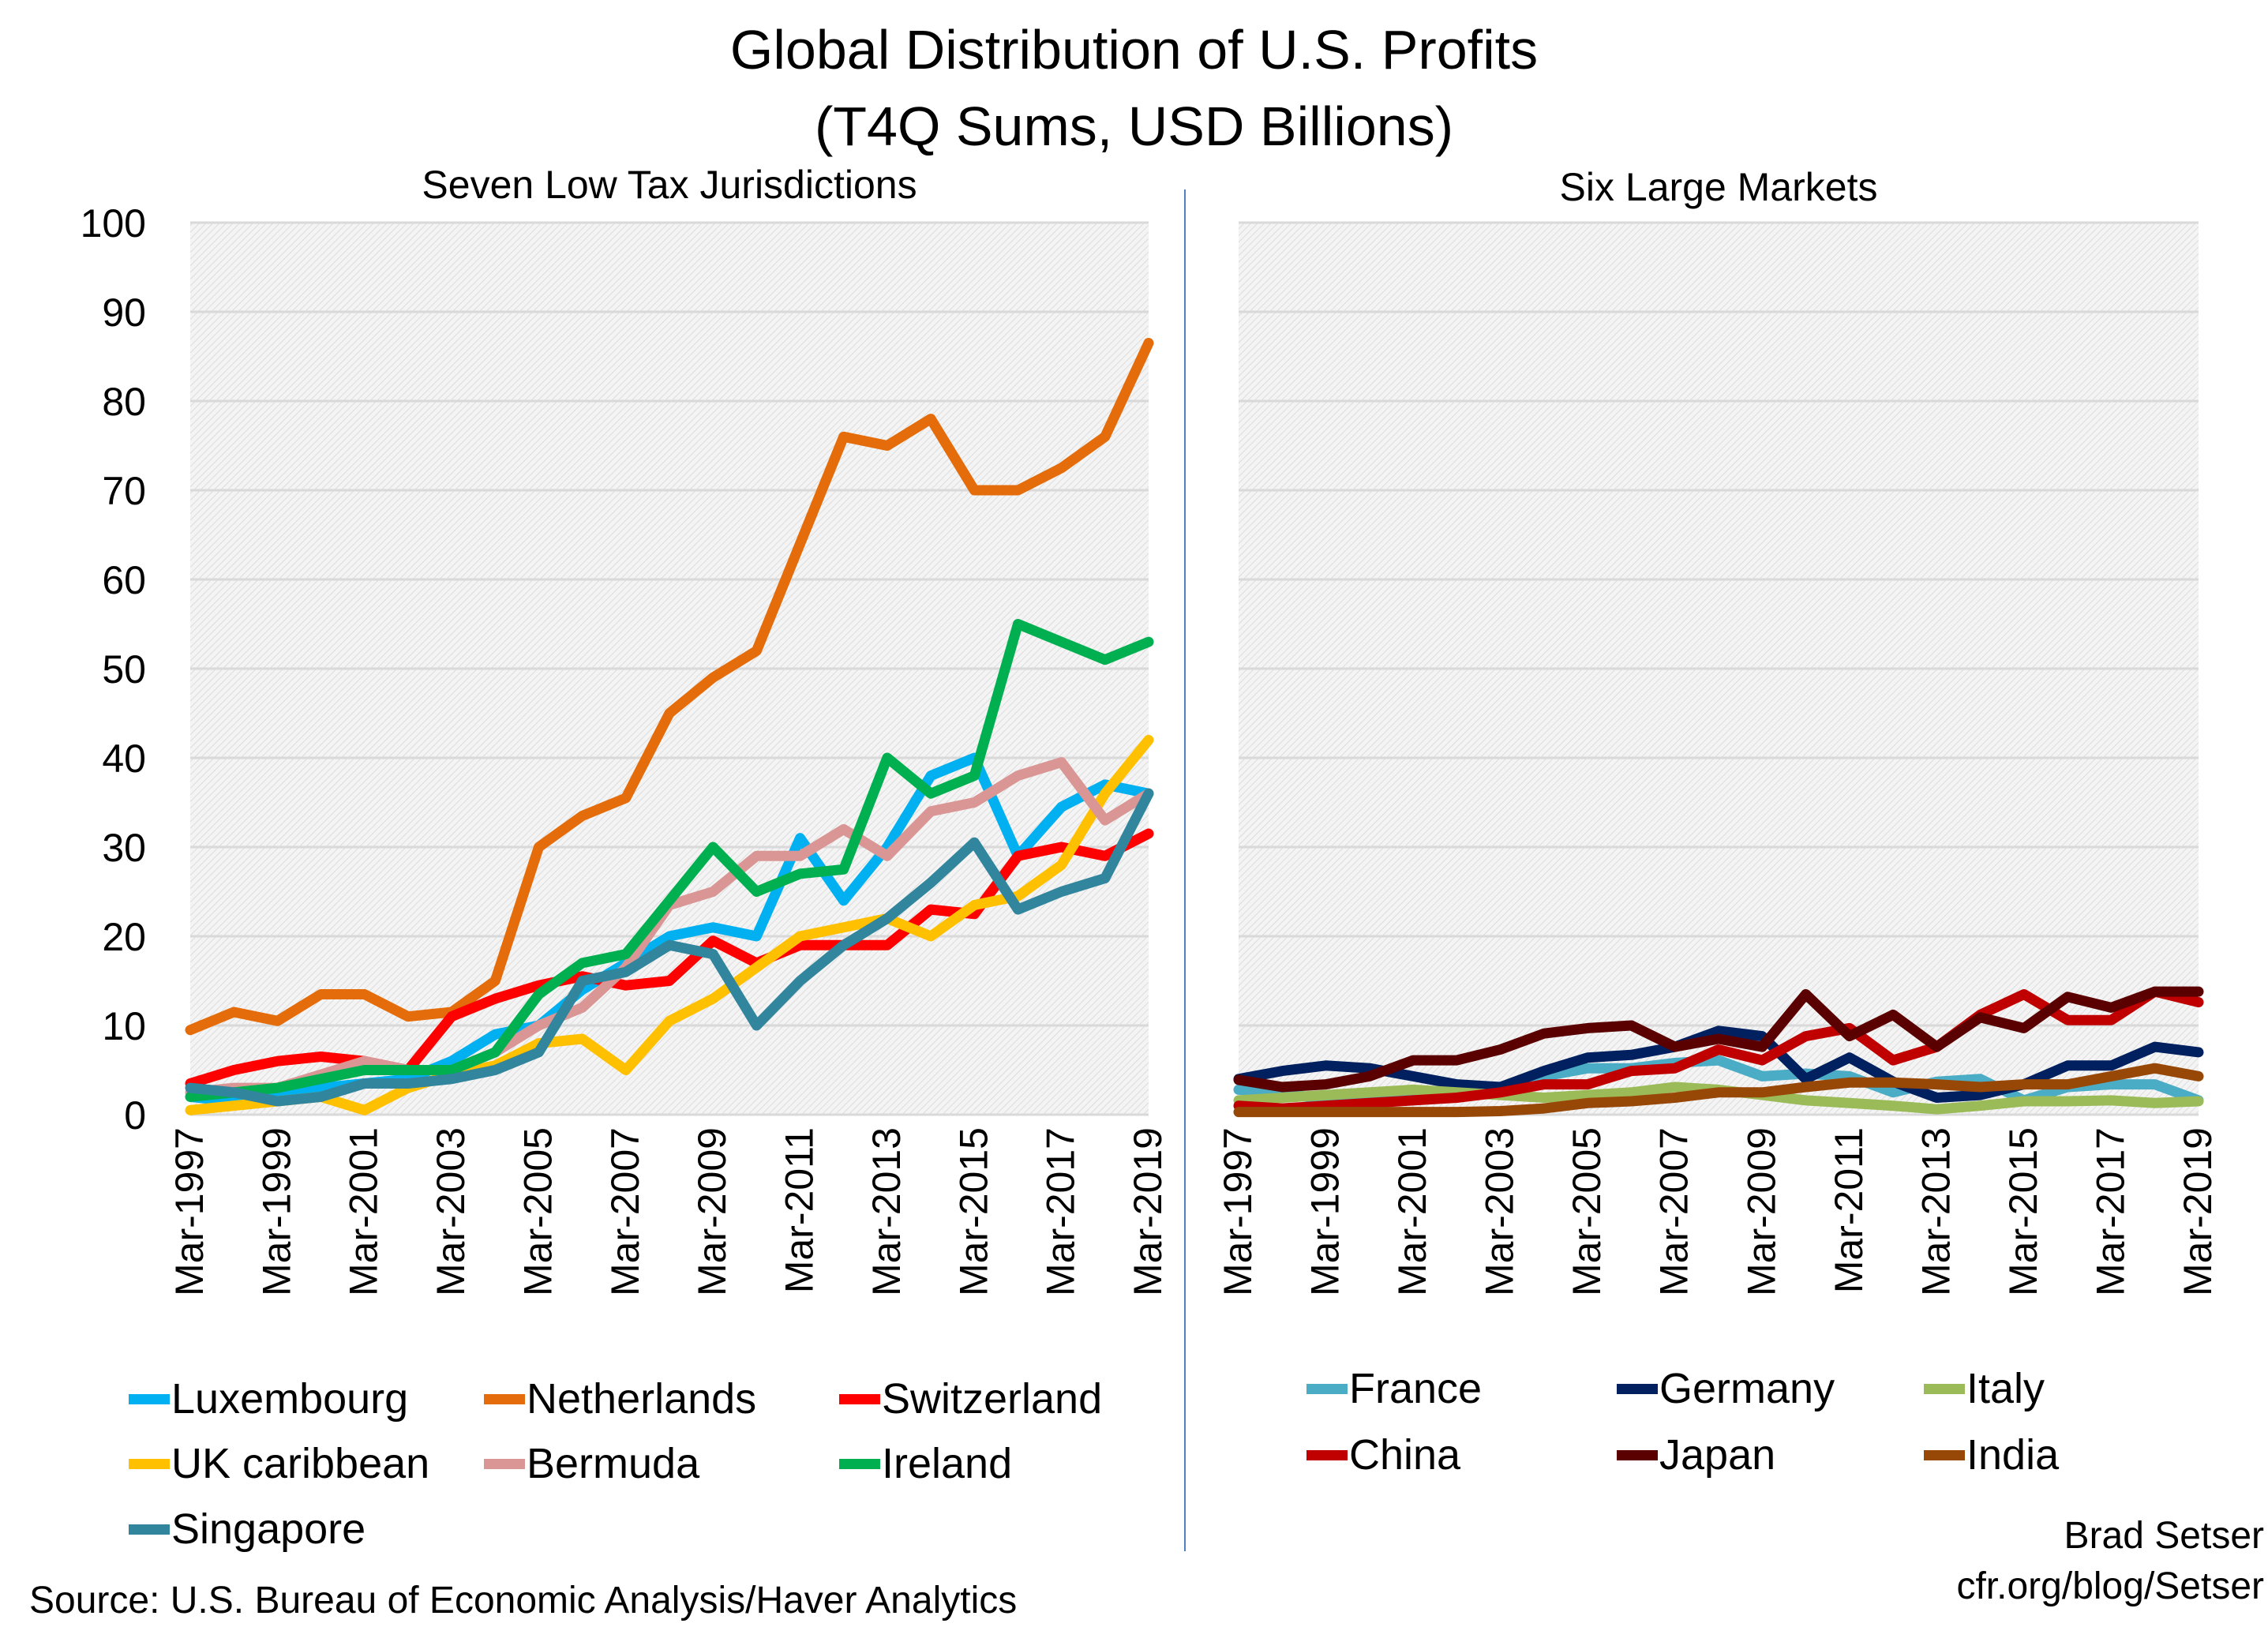 This screenshot has width=2268, height=1642. I want to click on legend-label: Switzerland, so click(992, 1399).